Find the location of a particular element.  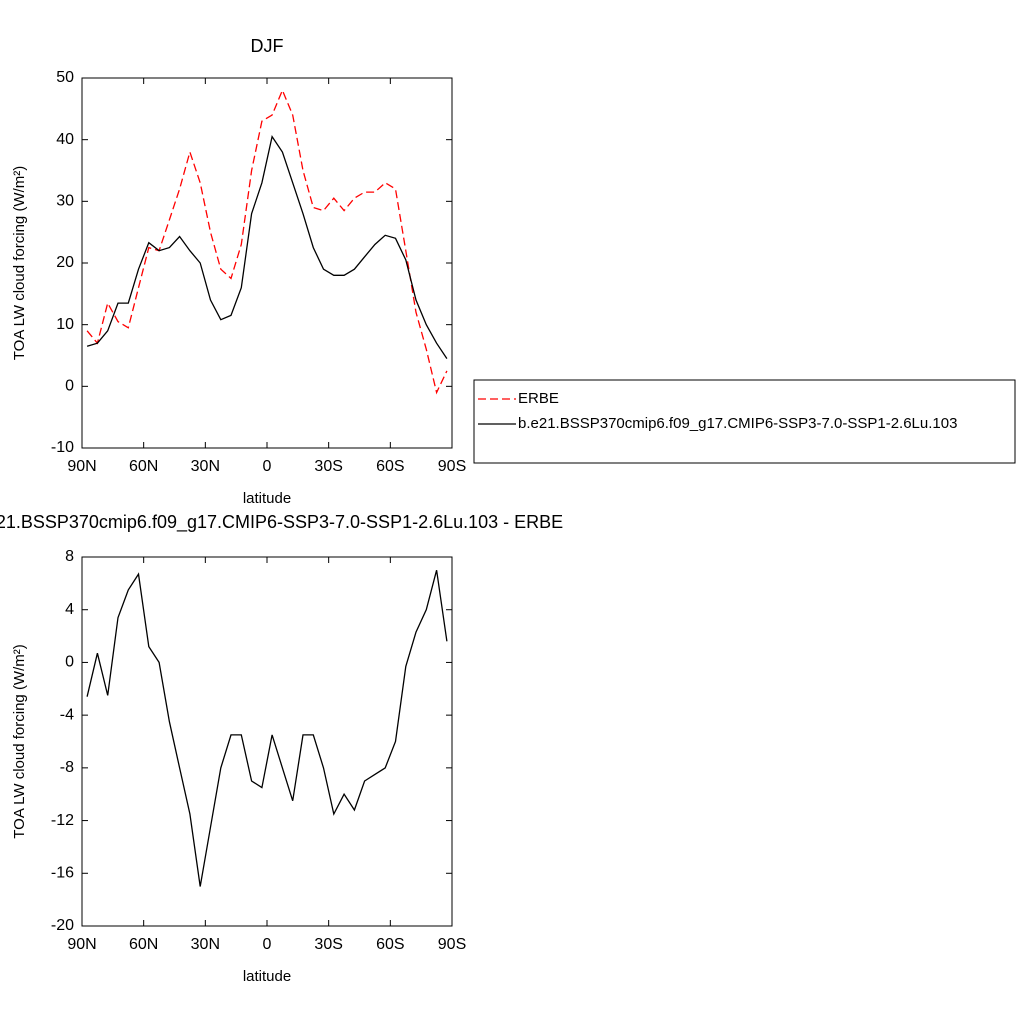

y-tick-label: 30 is located at coordinates (65, 201).